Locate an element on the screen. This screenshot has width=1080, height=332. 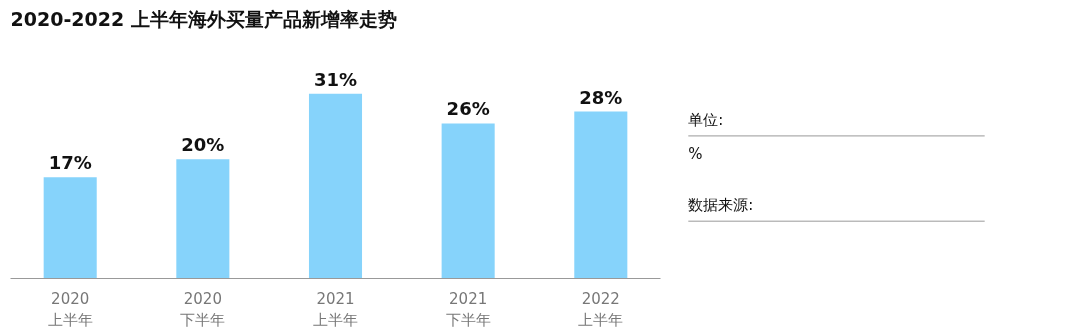
data-label: 28% is located at coordinates (601, 97).